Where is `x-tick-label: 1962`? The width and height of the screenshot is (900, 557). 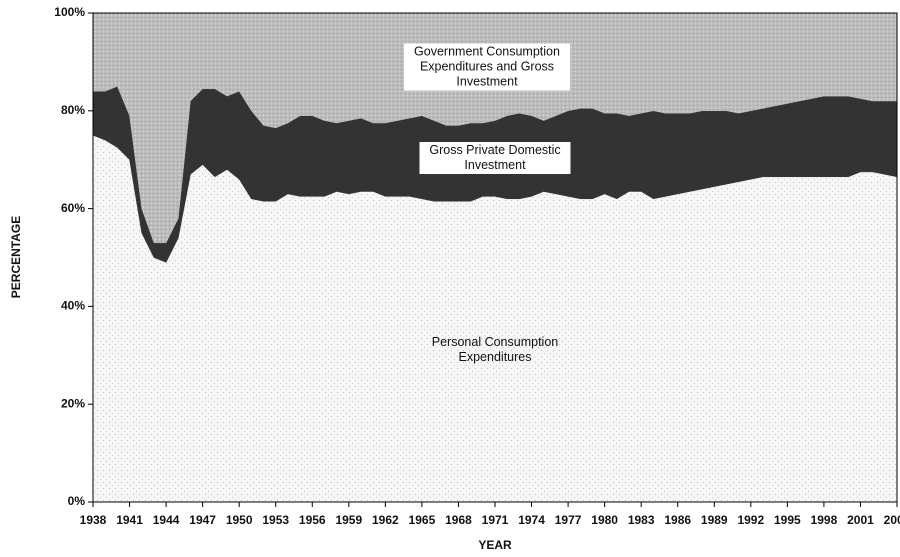 x-tick-label: 1962 is located at coordinates (385, 520).